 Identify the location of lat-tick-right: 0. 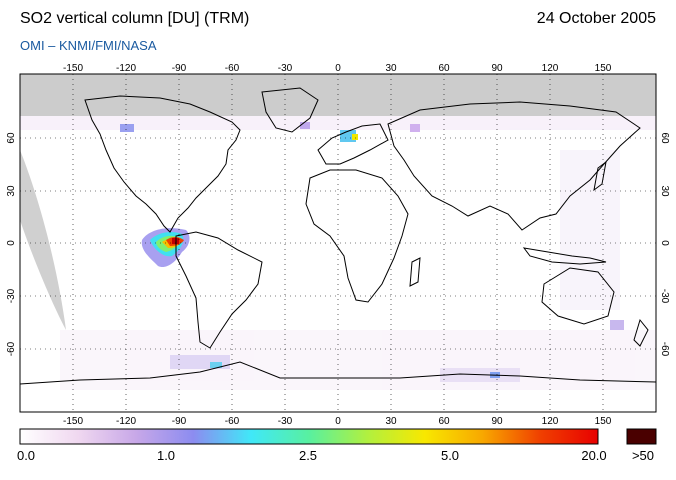
(664, 243).